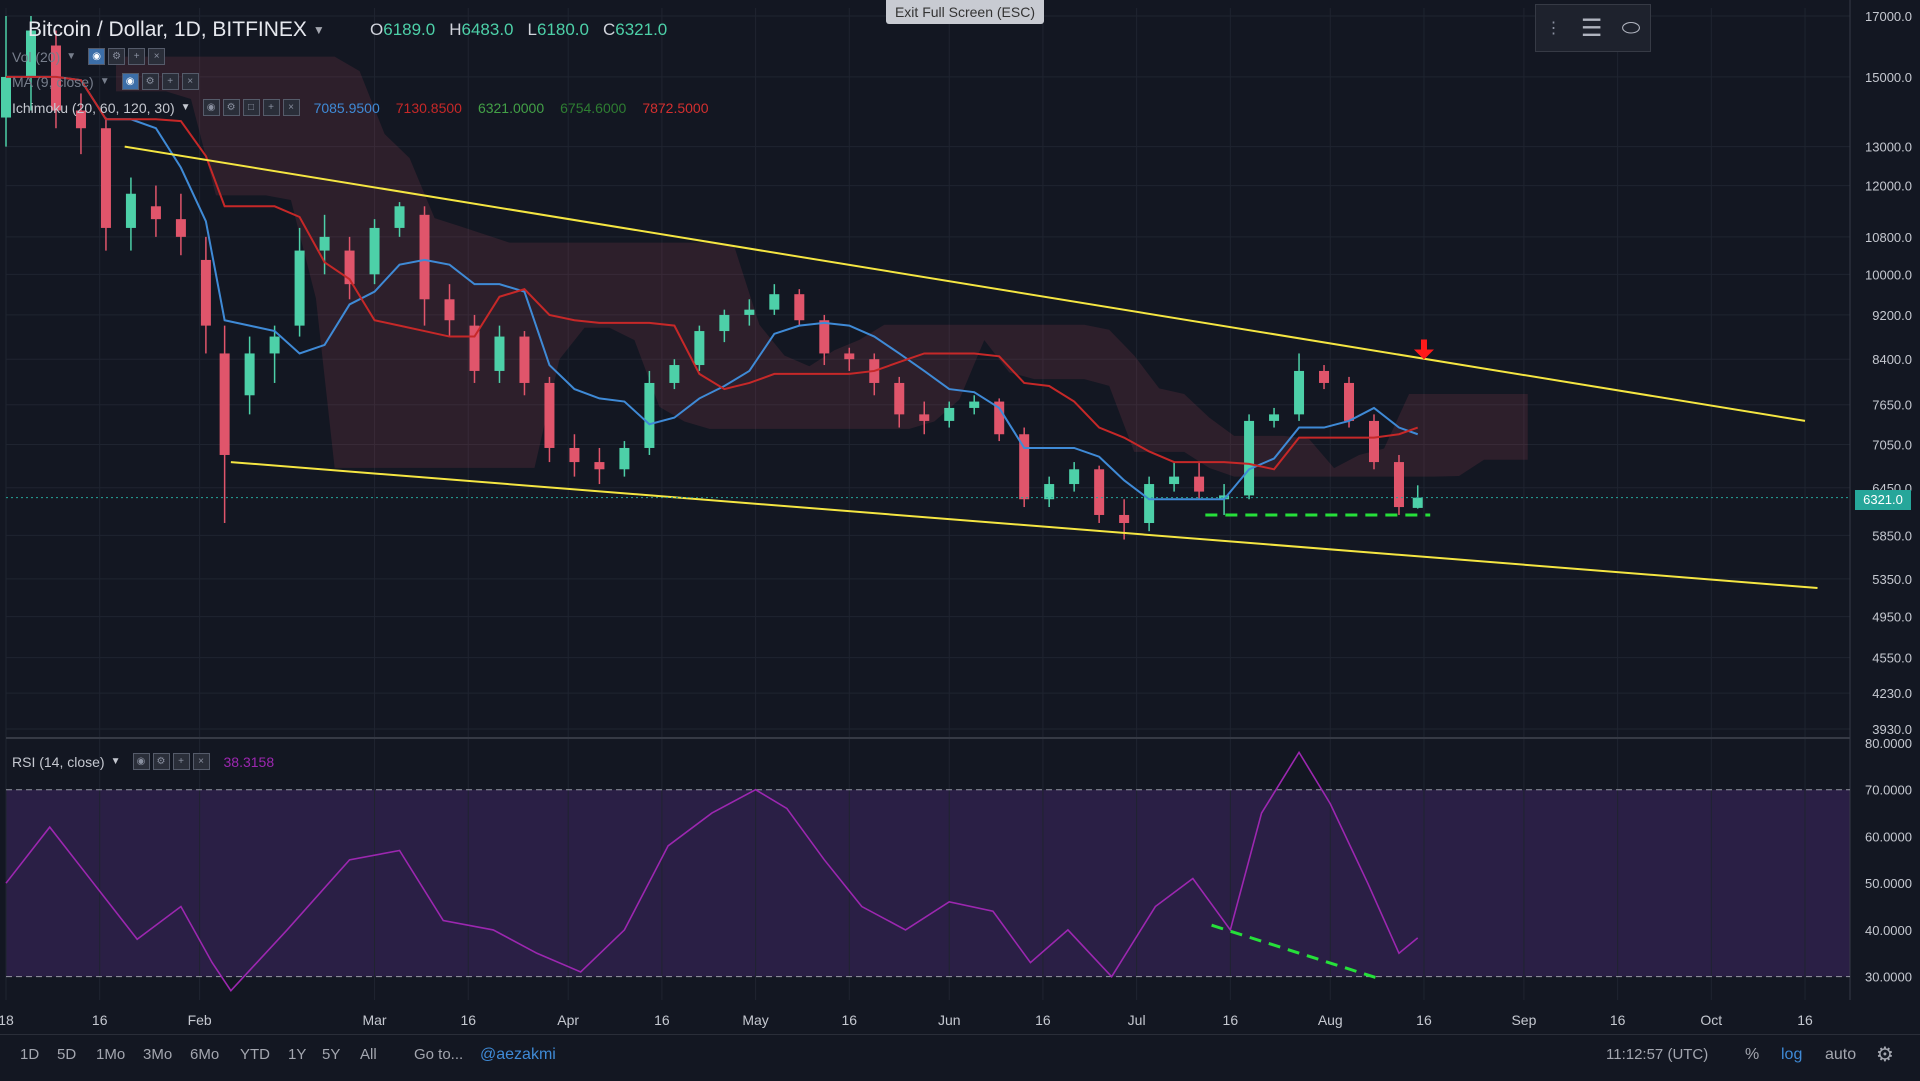  What do you see at coordinates (1591, 28) in the screenshot?
I see `list-icon: ☰` at bounding box center [1591, 28].